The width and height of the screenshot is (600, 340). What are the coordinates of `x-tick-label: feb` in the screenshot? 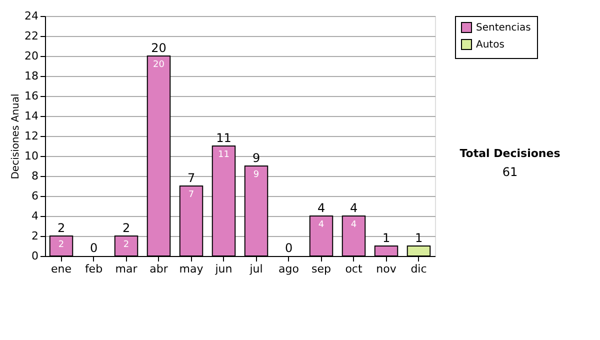 It's located at (93, 269).